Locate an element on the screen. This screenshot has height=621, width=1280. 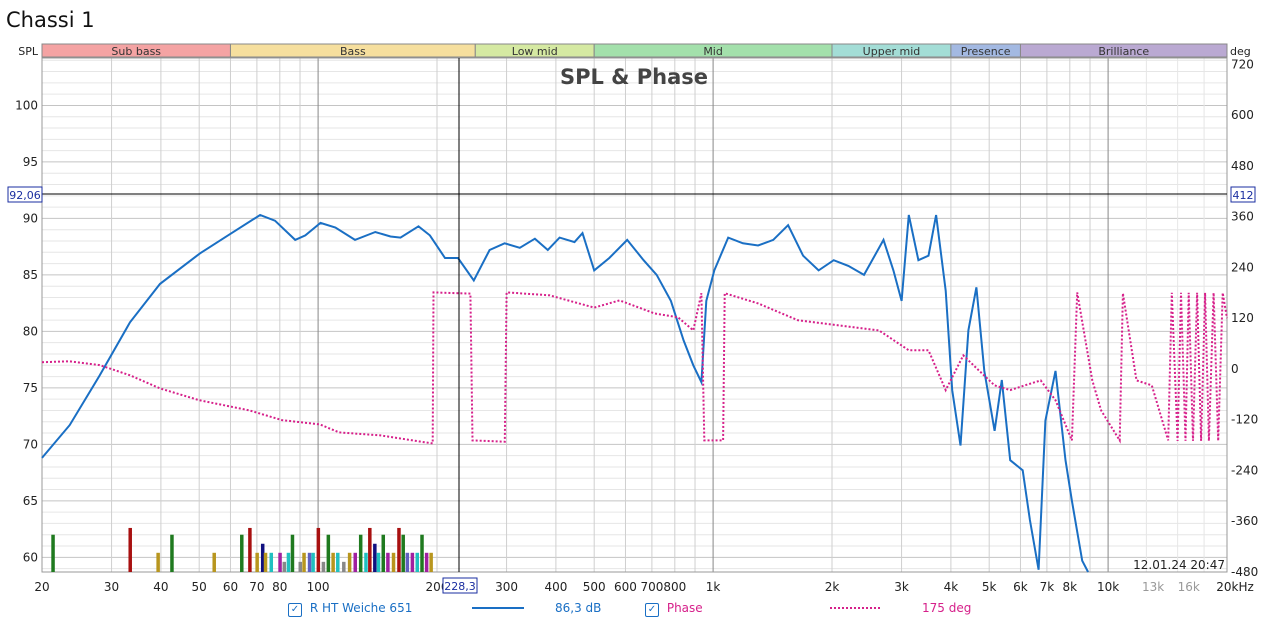
cursor-spl-label-box is located at coordinates (25, 194).